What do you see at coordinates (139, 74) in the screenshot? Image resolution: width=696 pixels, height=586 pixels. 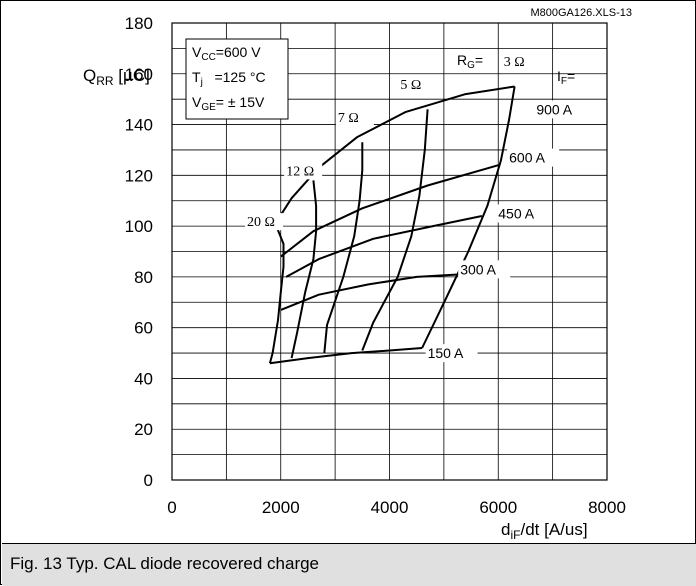 I see `y-tick-label: 160` at bounding box center [139, 74].